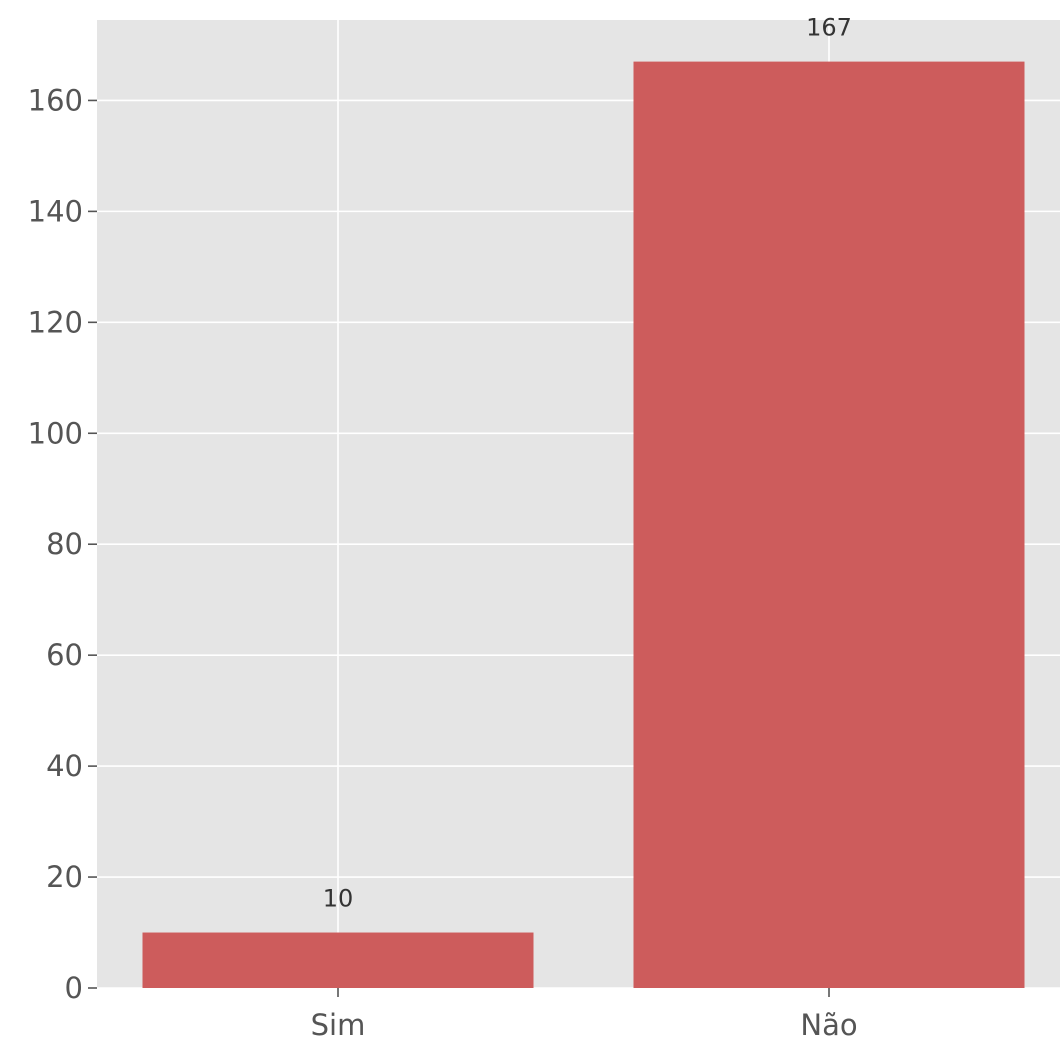  Describe the element at coordinates (338, 960) in the screenshot. I see `bar-sim` at that location.